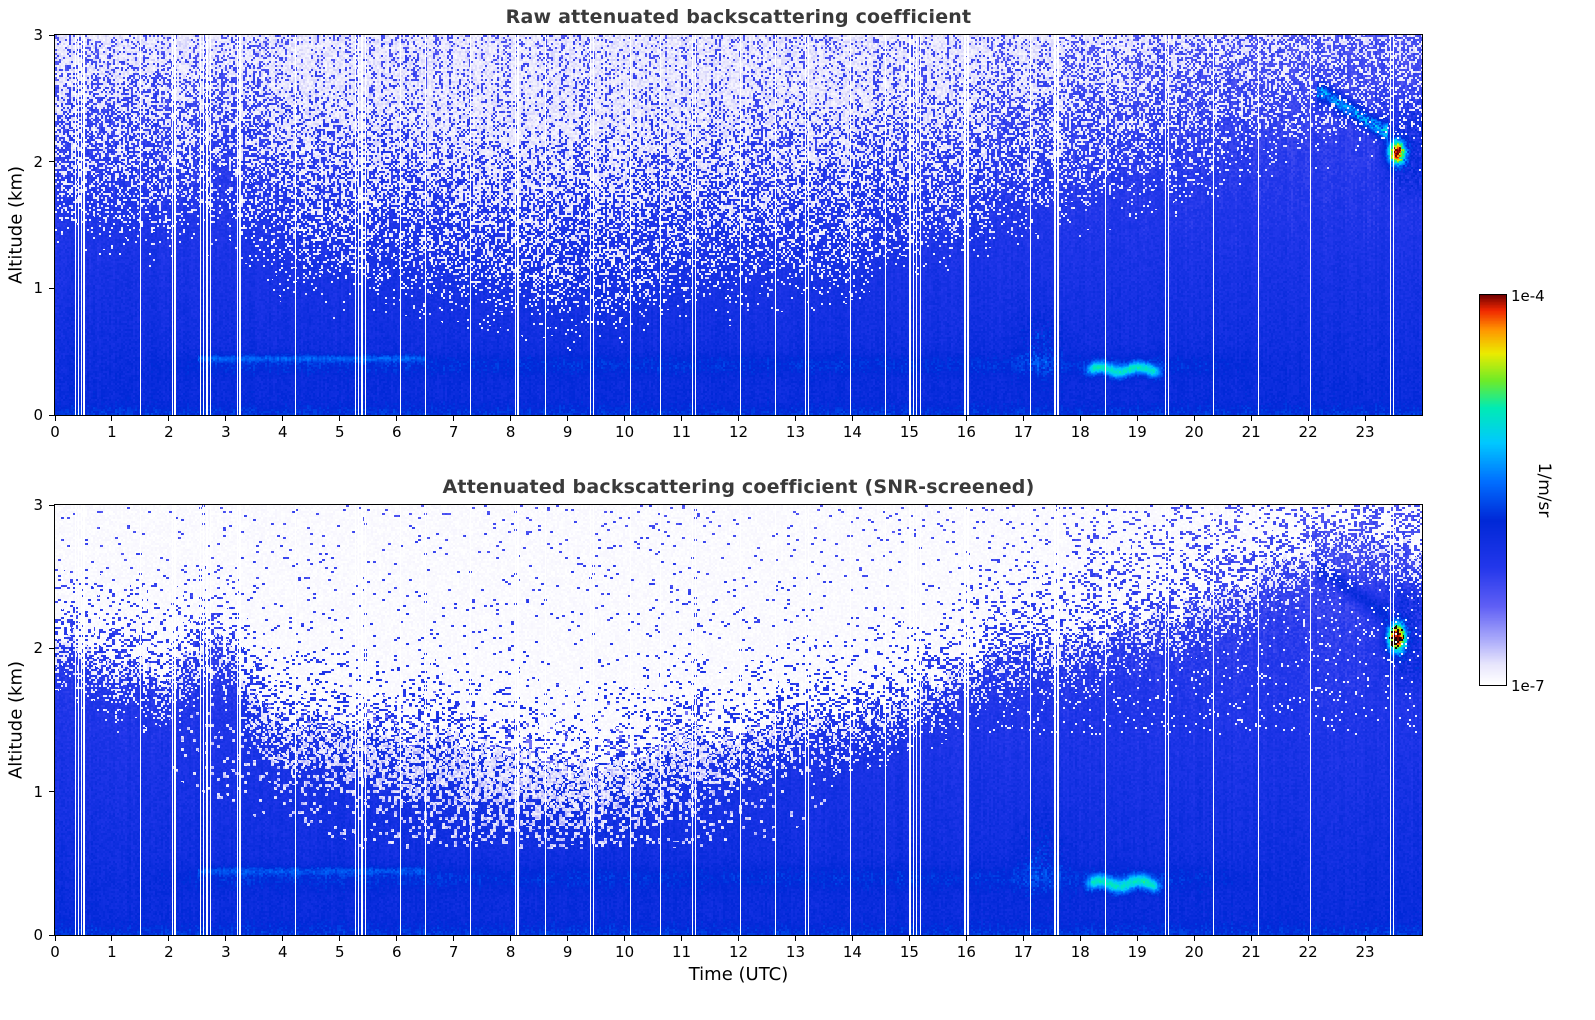 The width and height of the screenshot is (1595, 1020). What do you see at coordinates (1528, 686) in the screenshot?
I see `colorbar-min-label: 1e-7` at bounding box center [1528, 686].